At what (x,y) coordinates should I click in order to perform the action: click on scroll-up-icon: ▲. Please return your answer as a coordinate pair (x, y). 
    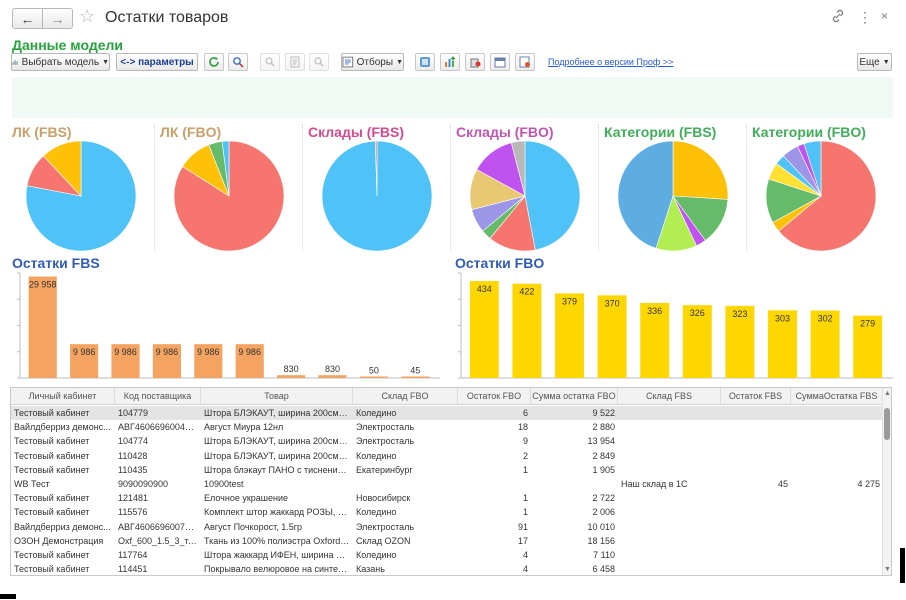
    Looking at the image, I should click on (887, 393).